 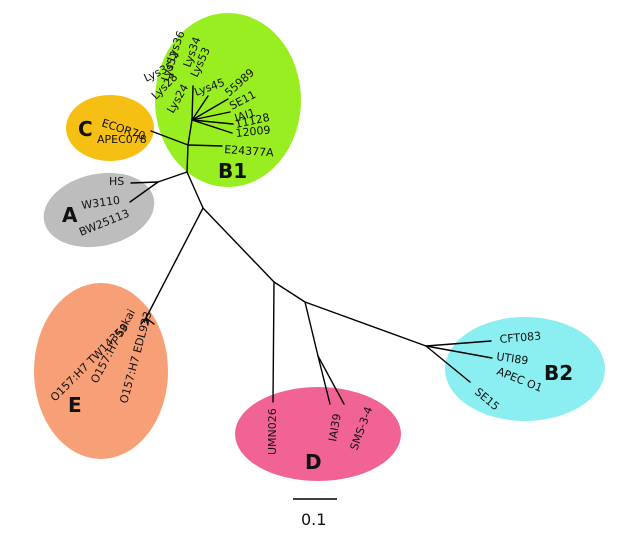 I want to click on leaf-label: HS, so click(x=116, y=181).